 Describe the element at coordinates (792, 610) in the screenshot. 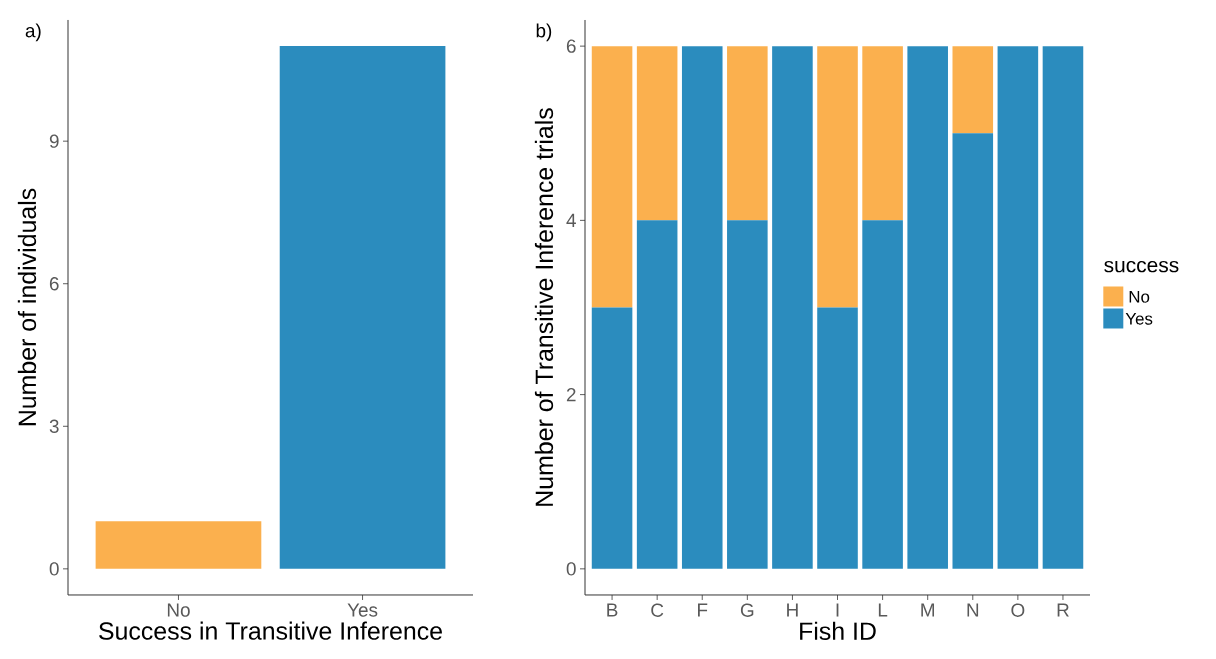

I see `x-tick-label: H` at that location.